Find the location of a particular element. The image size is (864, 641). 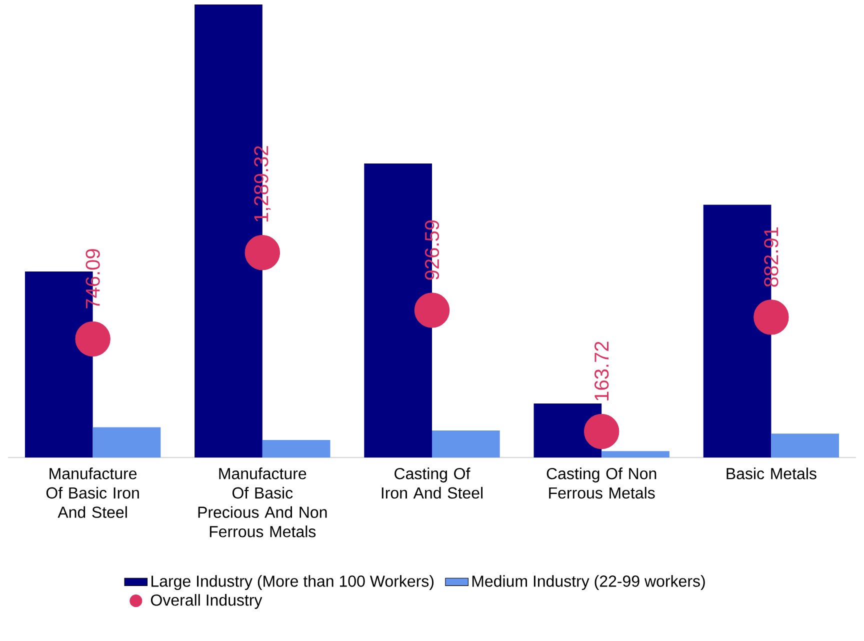

x-tick-label: Casting Of Non Ferrous Metals is located at coordinates (601, 483).